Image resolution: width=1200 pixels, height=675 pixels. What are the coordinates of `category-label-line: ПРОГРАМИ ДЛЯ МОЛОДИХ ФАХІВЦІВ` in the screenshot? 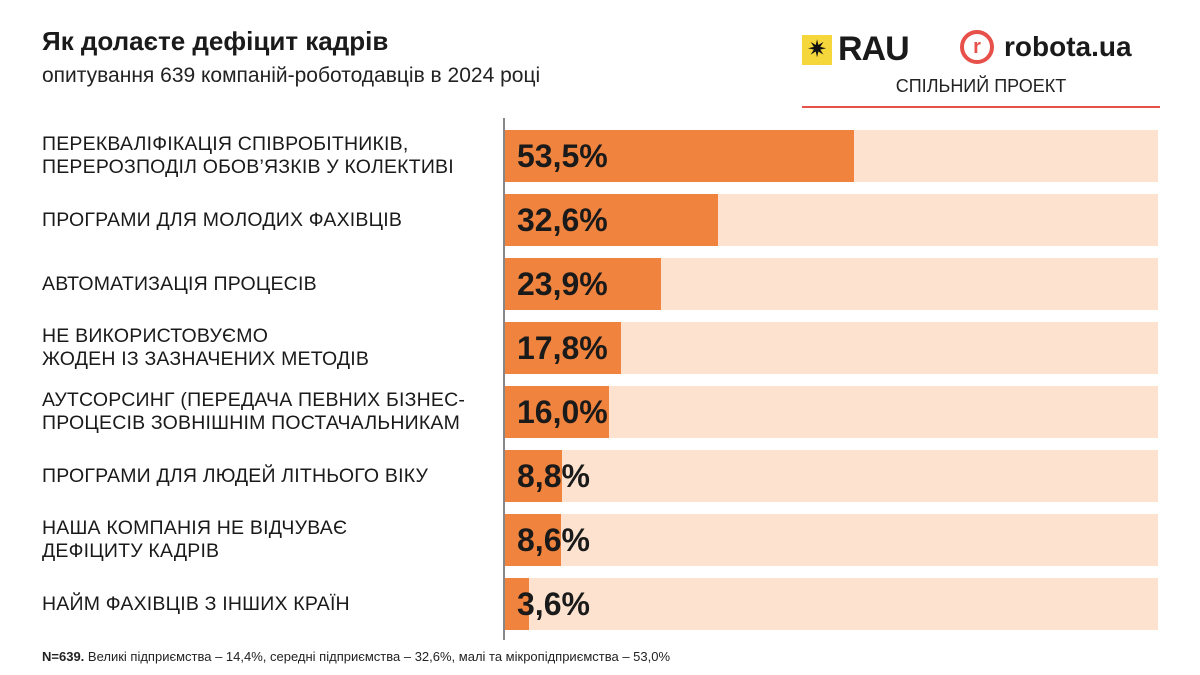 It's located at (222, 219).